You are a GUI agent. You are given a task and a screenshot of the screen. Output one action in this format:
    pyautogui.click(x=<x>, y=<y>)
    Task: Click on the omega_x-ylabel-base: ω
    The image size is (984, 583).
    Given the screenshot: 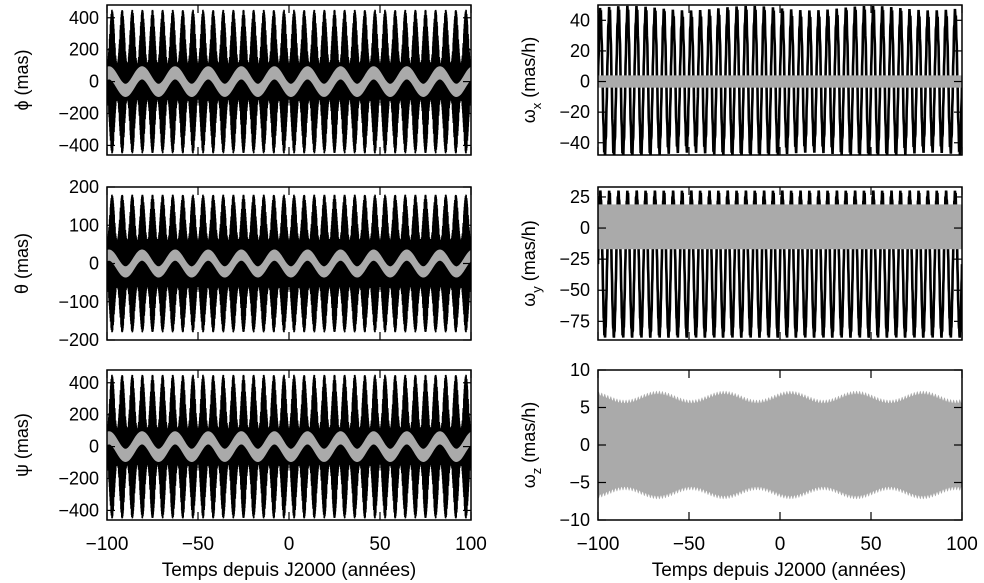 What is the action you would take?
    pyautogui.click(x=529, y=116)
    